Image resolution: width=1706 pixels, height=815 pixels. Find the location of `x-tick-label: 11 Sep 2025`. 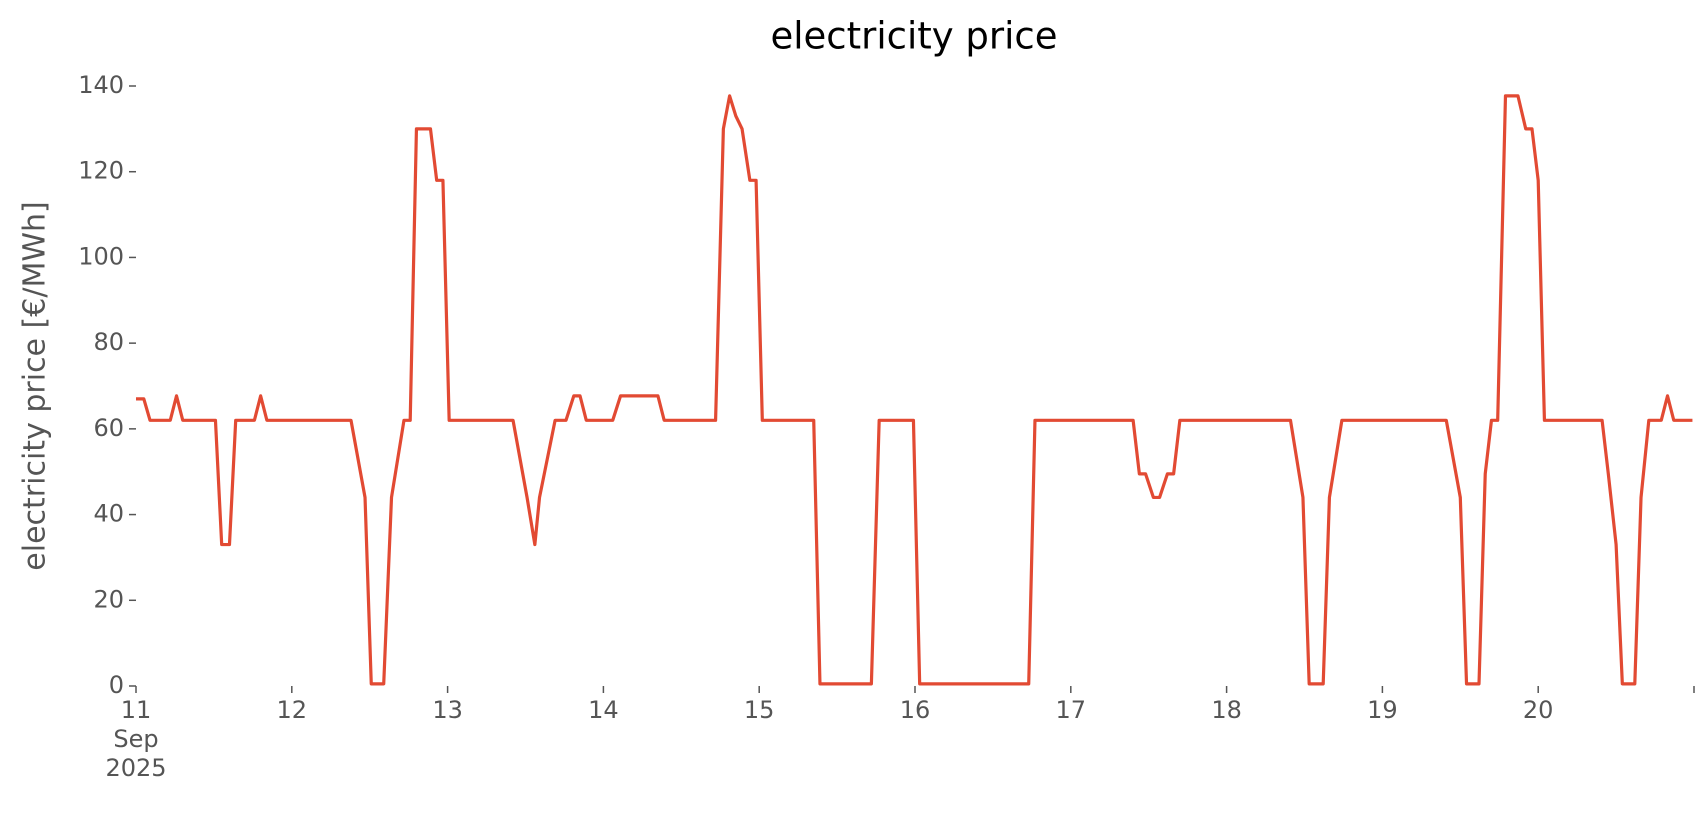

x-tick-label: 11 Sep 2025 is located at coordinates (136, 739).